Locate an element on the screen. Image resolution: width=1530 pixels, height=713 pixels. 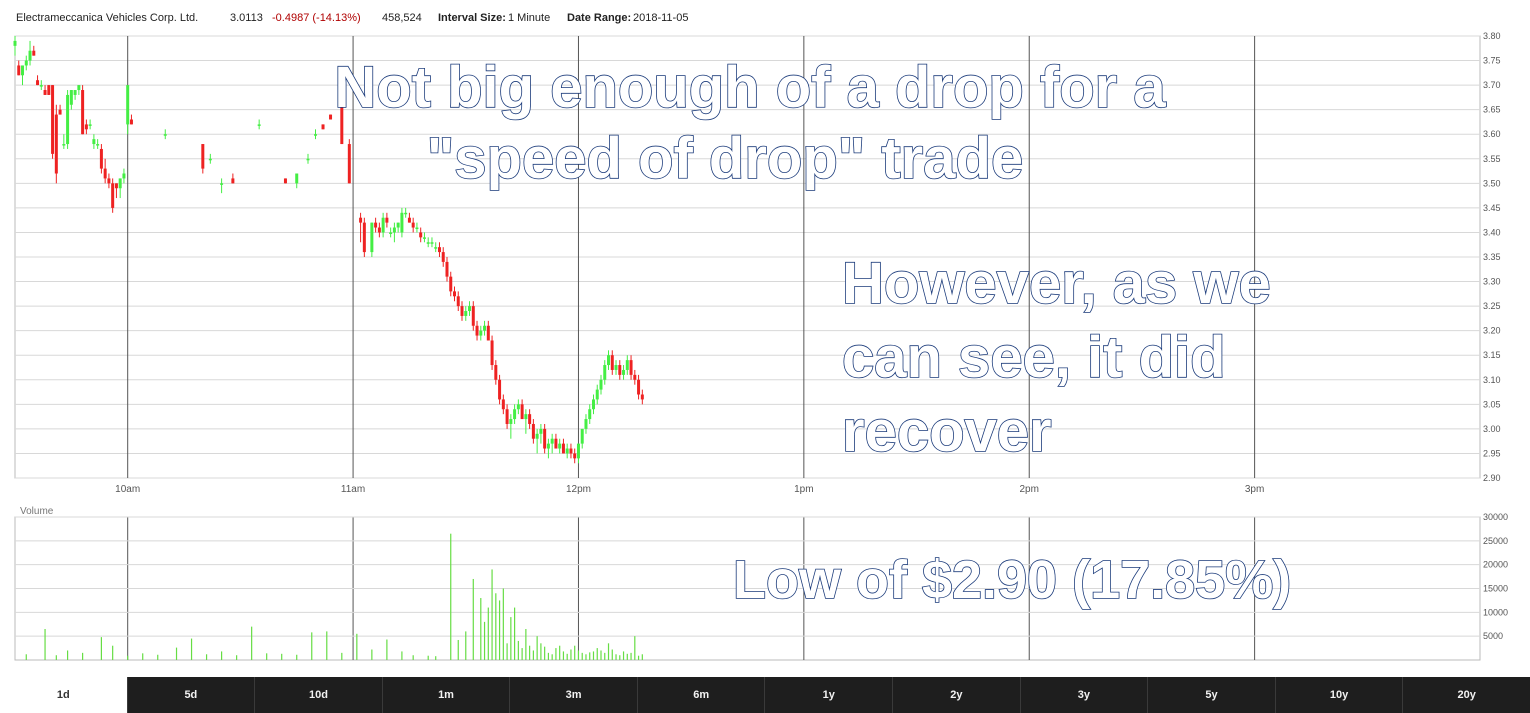
price-tick-label: 2.90 is located at coordinates (1492, 478).